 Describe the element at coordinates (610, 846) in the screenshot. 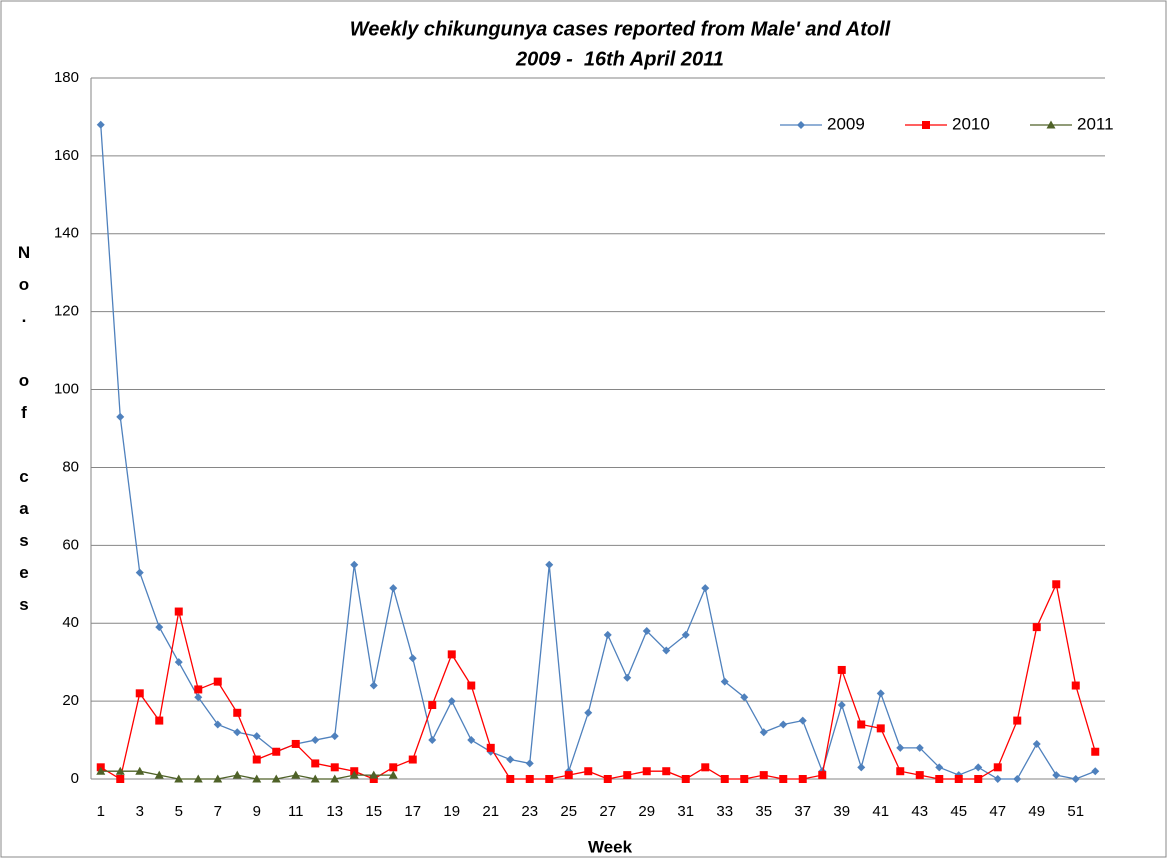

I see `x-axis-title: Week` at that location.